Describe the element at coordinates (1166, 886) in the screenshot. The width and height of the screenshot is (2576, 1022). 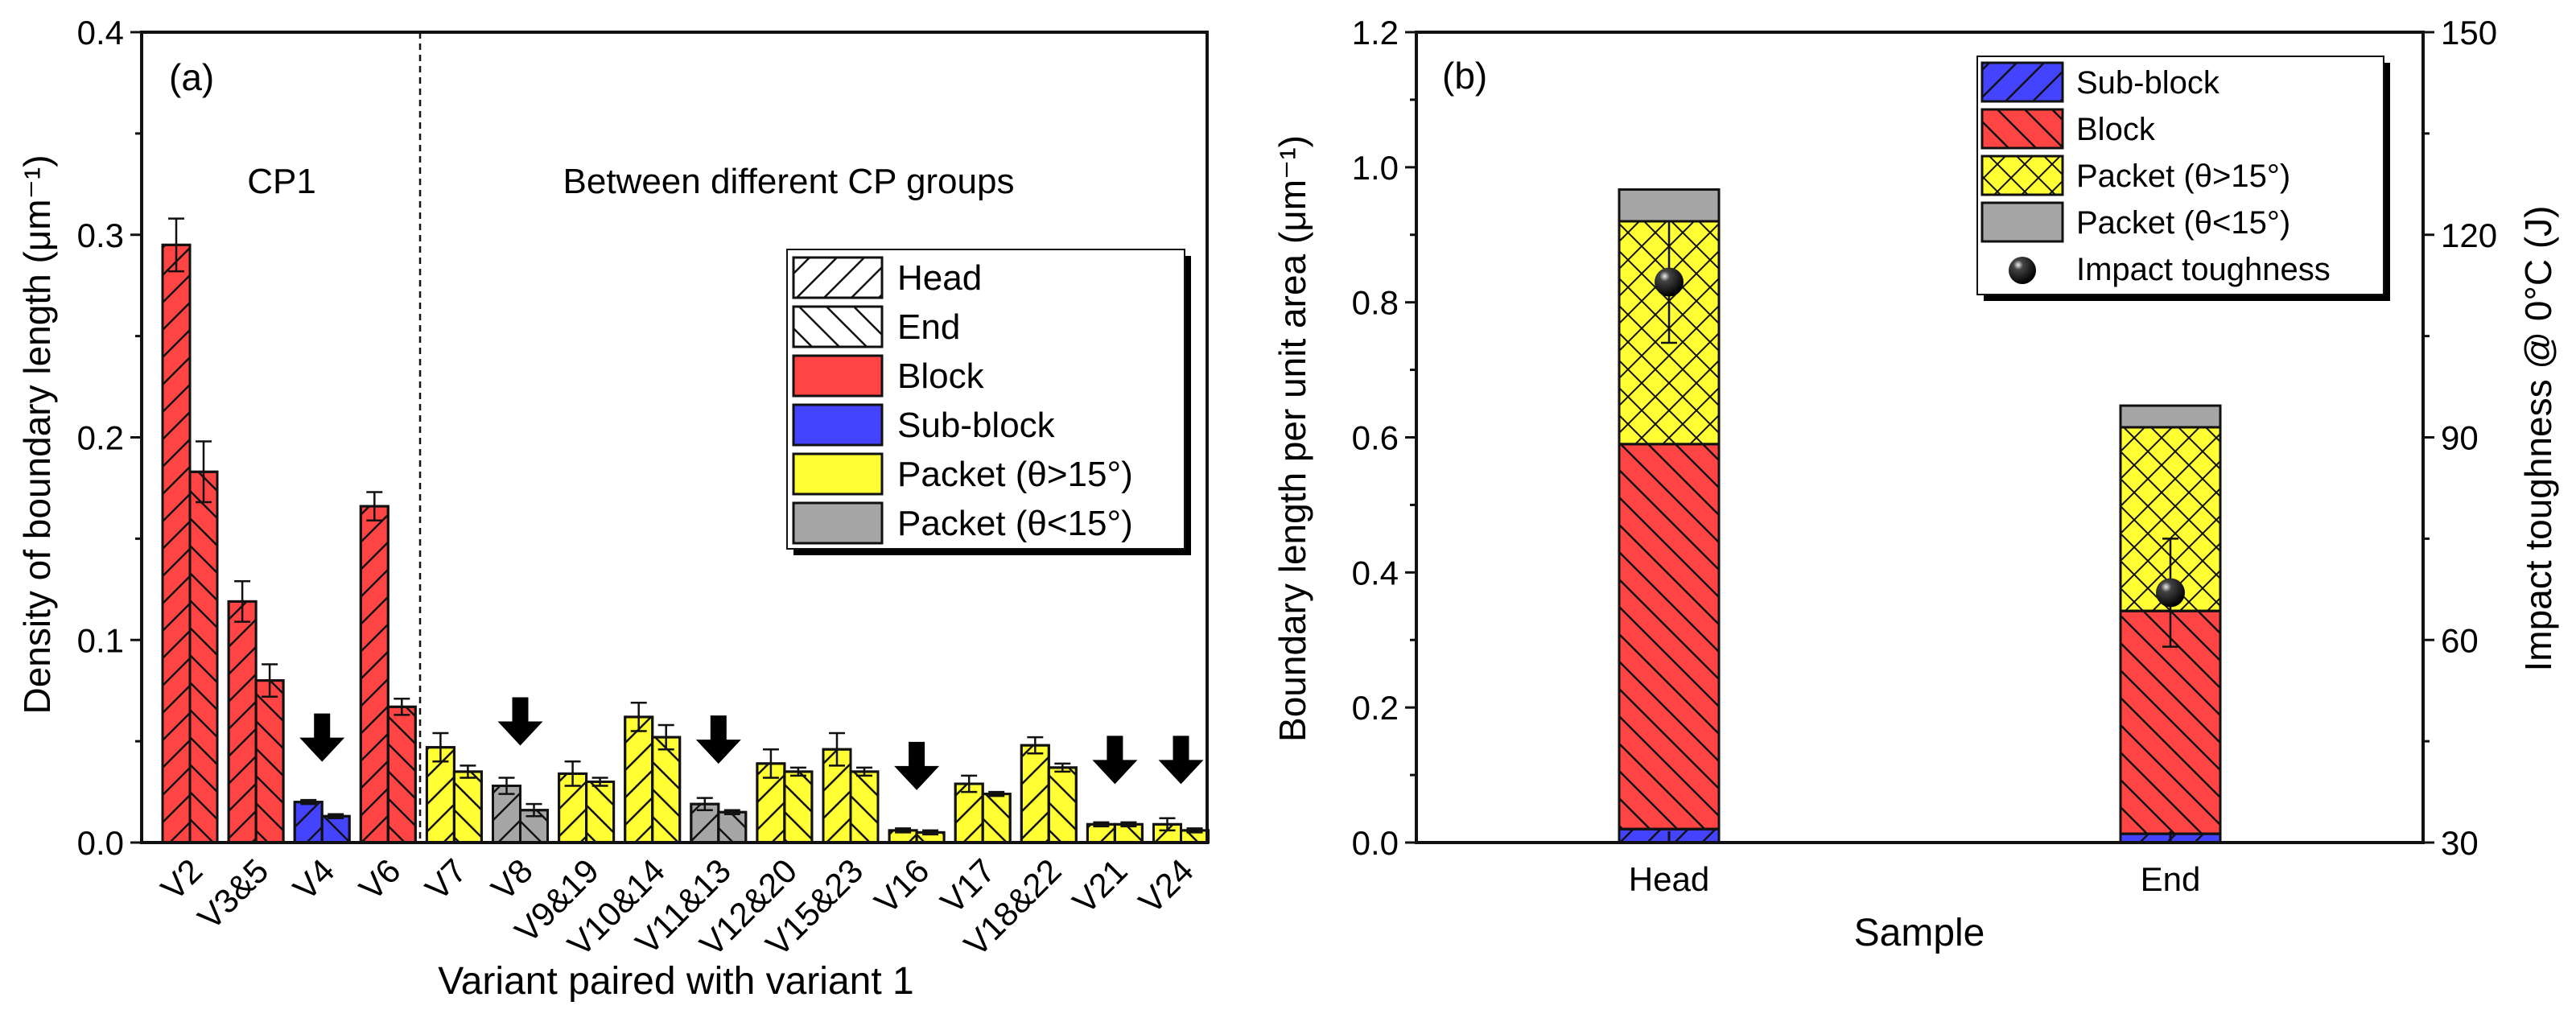
I see `x-tick-label: V24` at that location.